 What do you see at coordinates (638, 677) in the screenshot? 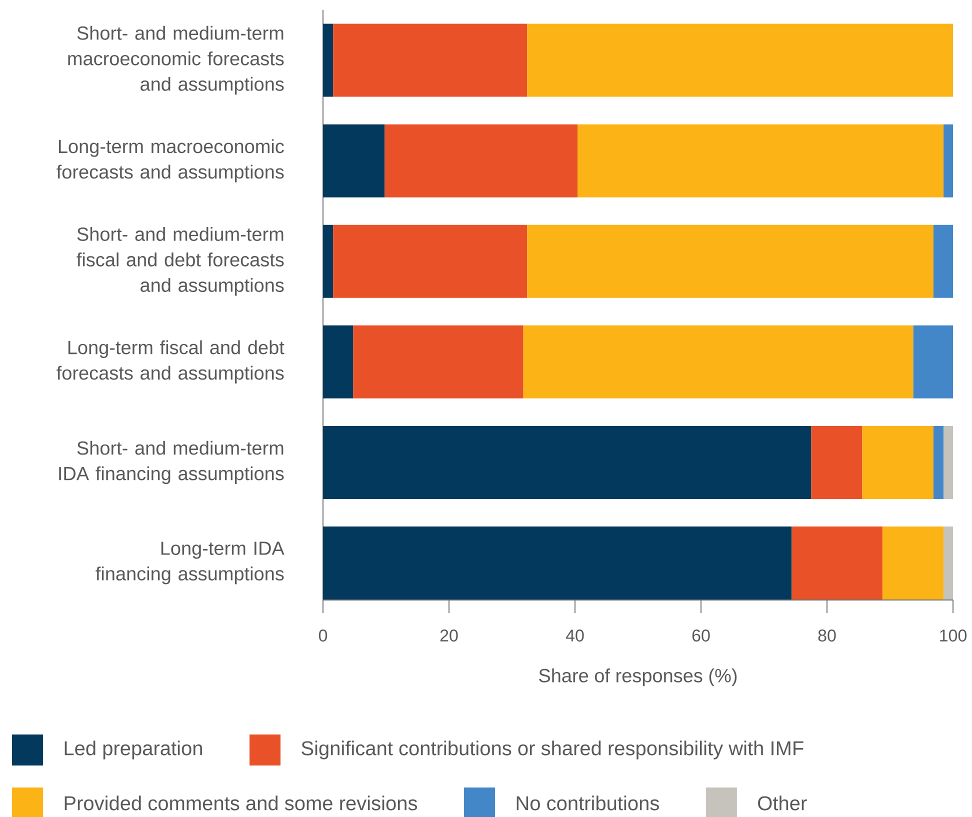
I see `x-axis-title: Share of responses (%)` at bounding box center [638, 677].